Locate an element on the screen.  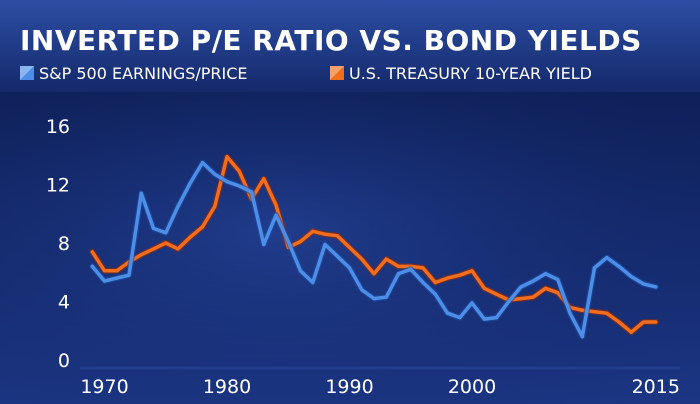
x-tick-label-1970: 1970 is located at coordinates (104, 387).